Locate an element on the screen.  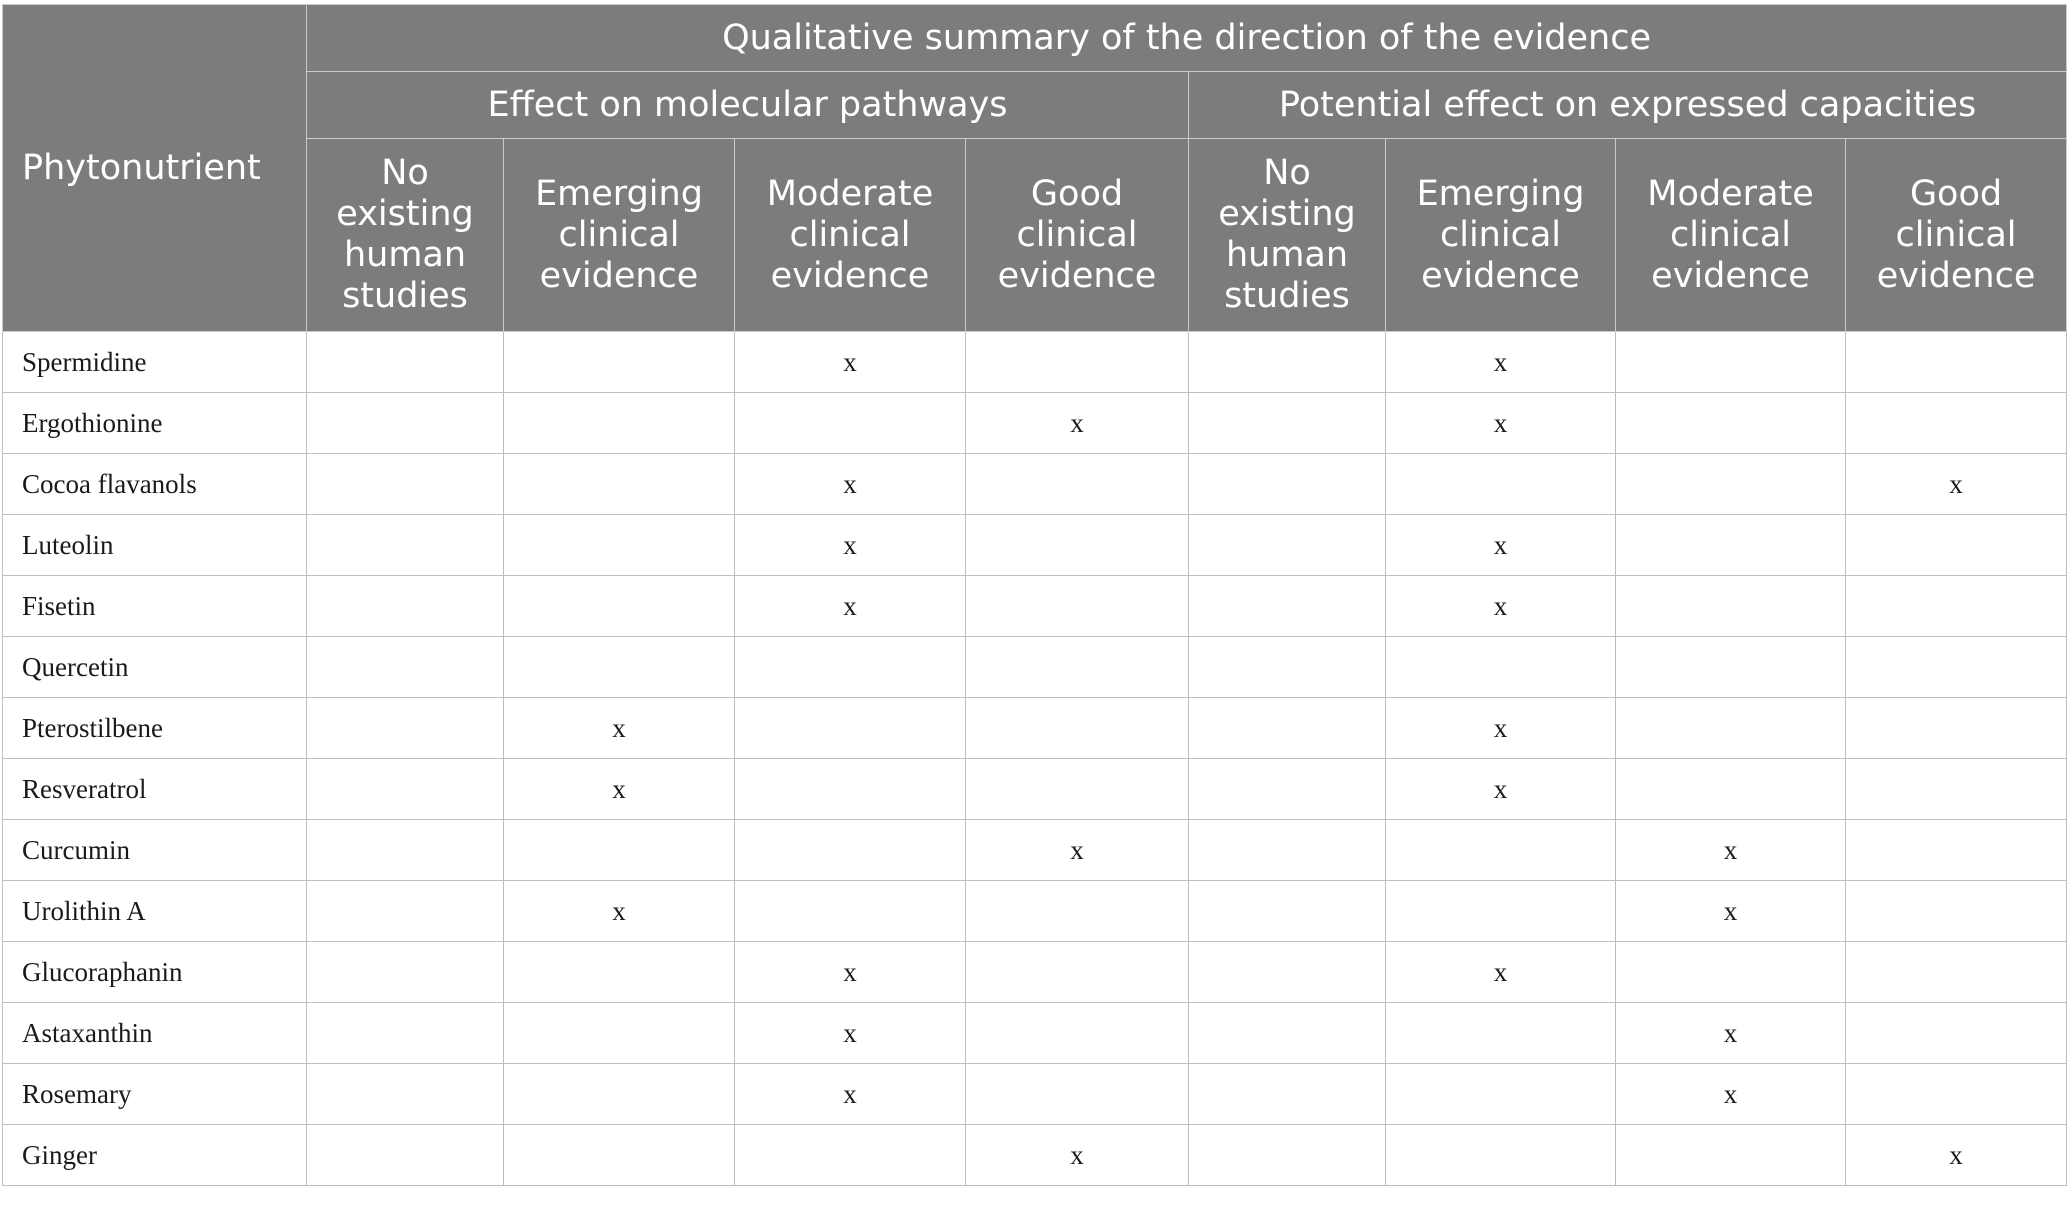
phytonutrient-name: Urolithin A is located at coordinates (154, 911).